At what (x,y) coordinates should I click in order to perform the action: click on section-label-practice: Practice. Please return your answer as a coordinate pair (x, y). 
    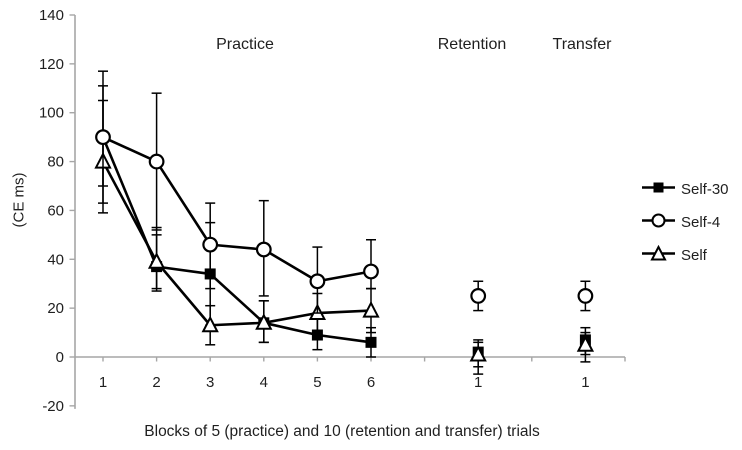
    Looking at the image, I should click on (245, 44).